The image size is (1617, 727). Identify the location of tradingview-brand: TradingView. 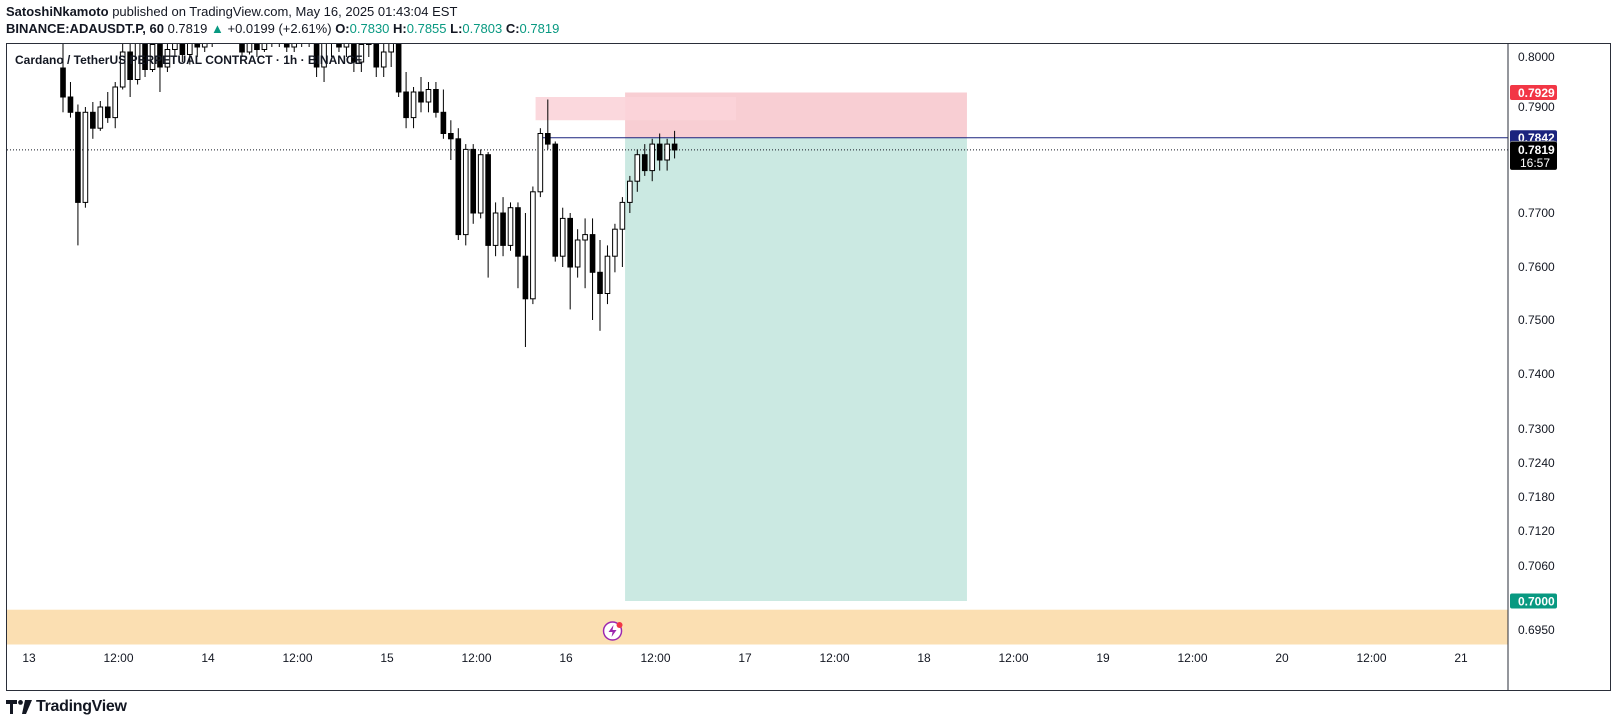
(81, 706).